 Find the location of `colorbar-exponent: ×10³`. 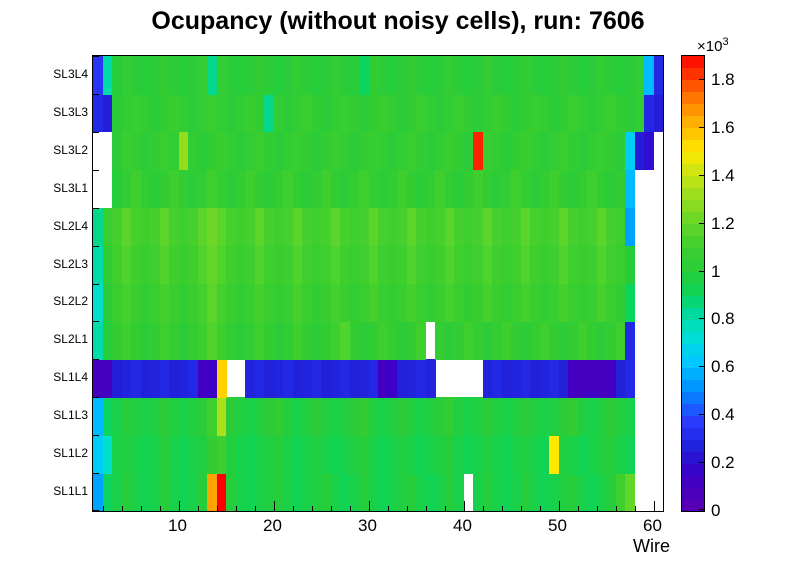

colorbar-exponent: ×10³ is located at coordinates (713, 45).